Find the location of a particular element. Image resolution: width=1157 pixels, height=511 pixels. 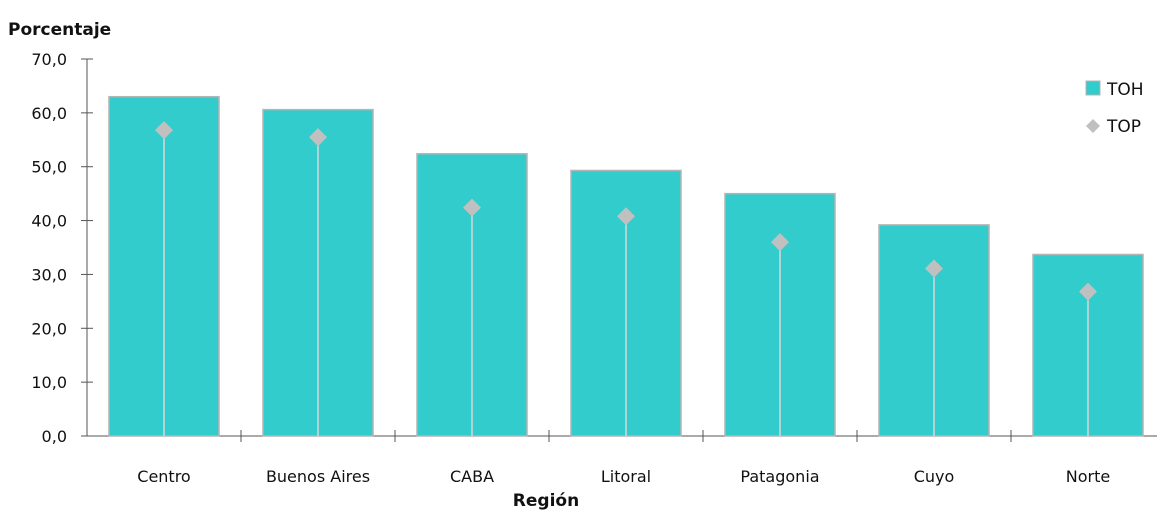

x-tick-label: Centro is located at coordinates (163, 476).